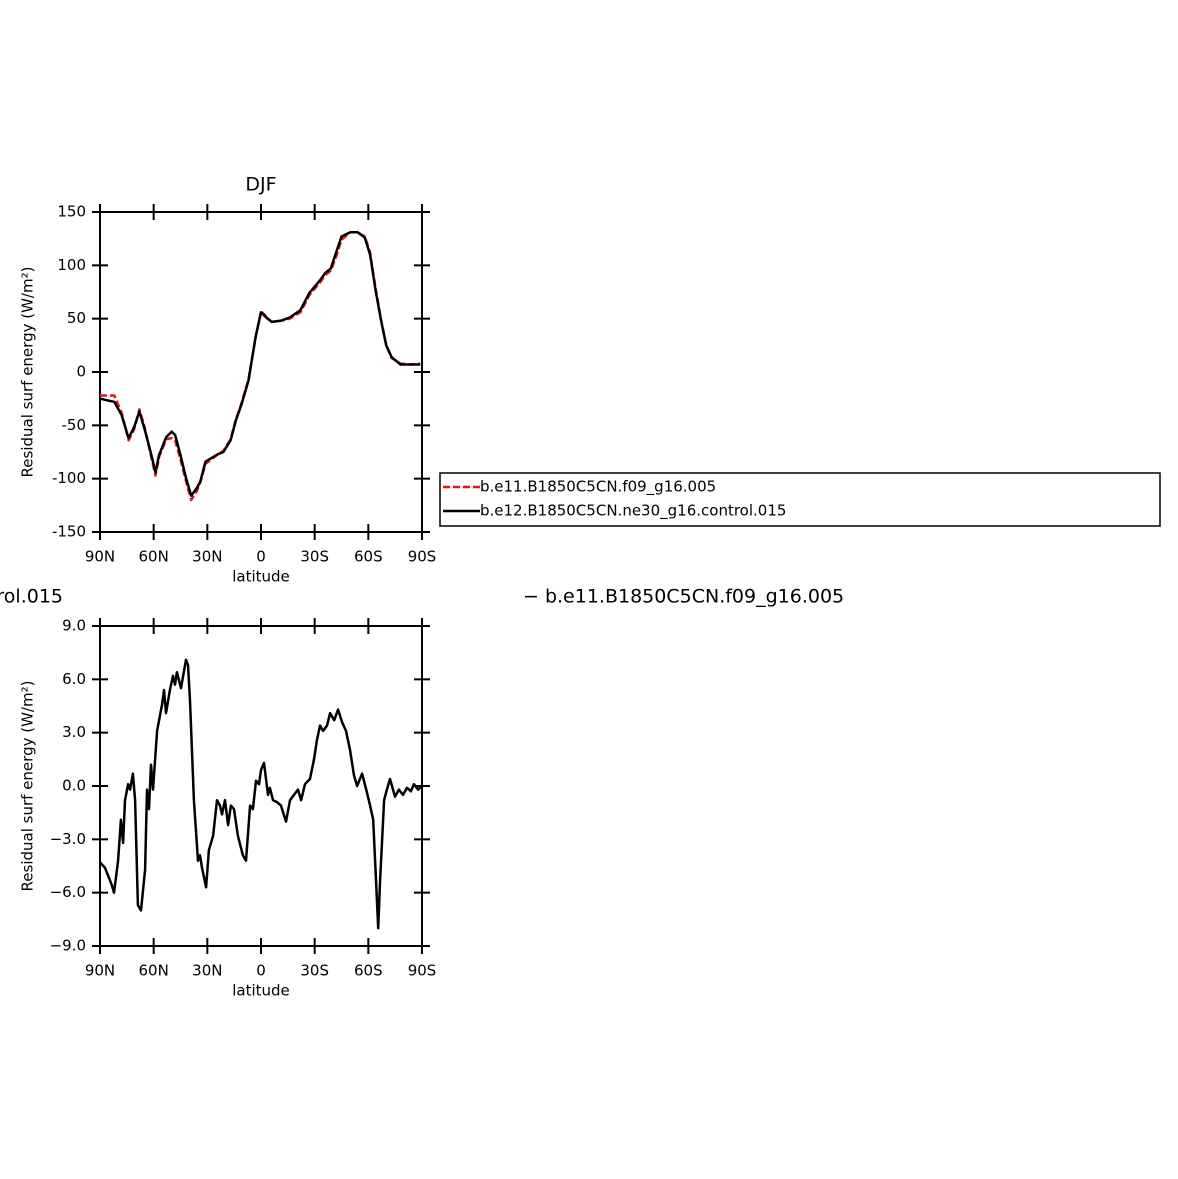 The height and width of the screenshot is (1179, 1178). Describe the element at coordinates (74, 626) in the screenshot. I see `y-tick-label: 9.0` at that location.